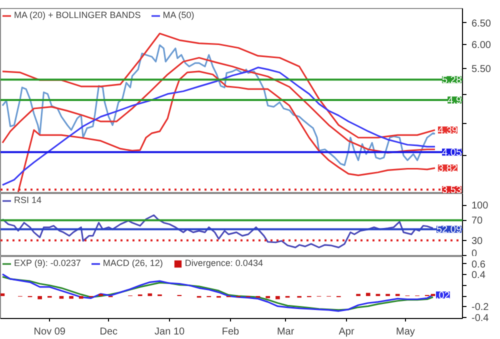  Describe the element at coordinates (478, 221) in the screenshot. I see `y-tick-label: 70` at that location.